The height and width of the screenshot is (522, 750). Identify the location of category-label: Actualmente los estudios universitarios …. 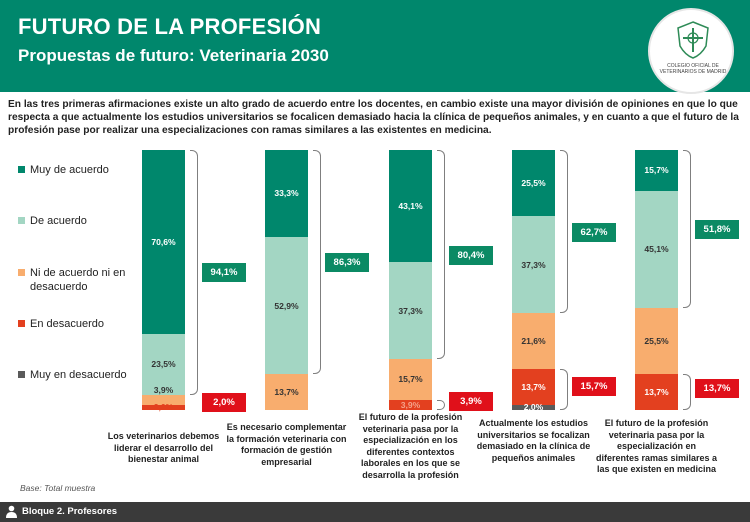
(533, 440).